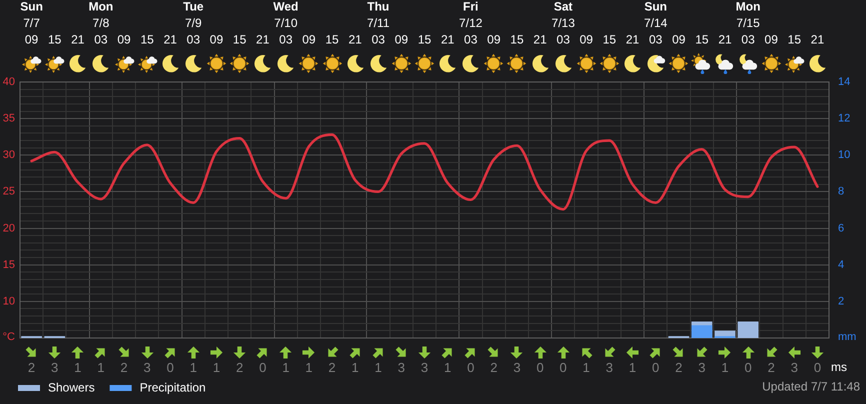 The width and height of the screenshot is (866, 404). I want to click on y2-tick-label: 8, so click(841, 192).